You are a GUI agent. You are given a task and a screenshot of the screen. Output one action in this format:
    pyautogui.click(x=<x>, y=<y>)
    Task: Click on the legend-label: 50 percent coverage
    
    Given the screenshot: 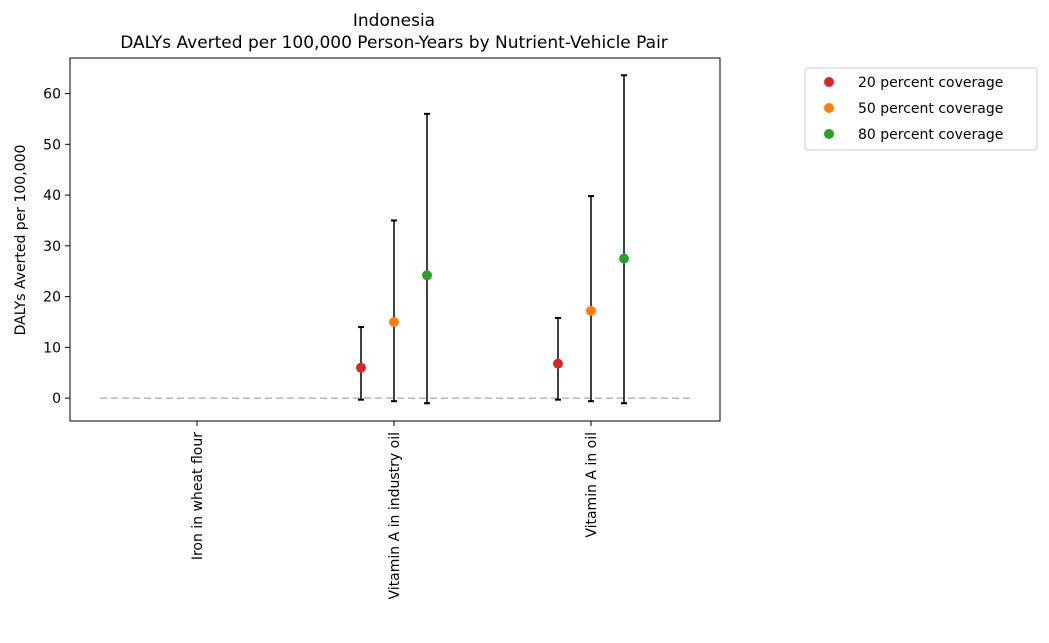 What is the action you would take?
    pyautogui.click(x=930, y=109)
    